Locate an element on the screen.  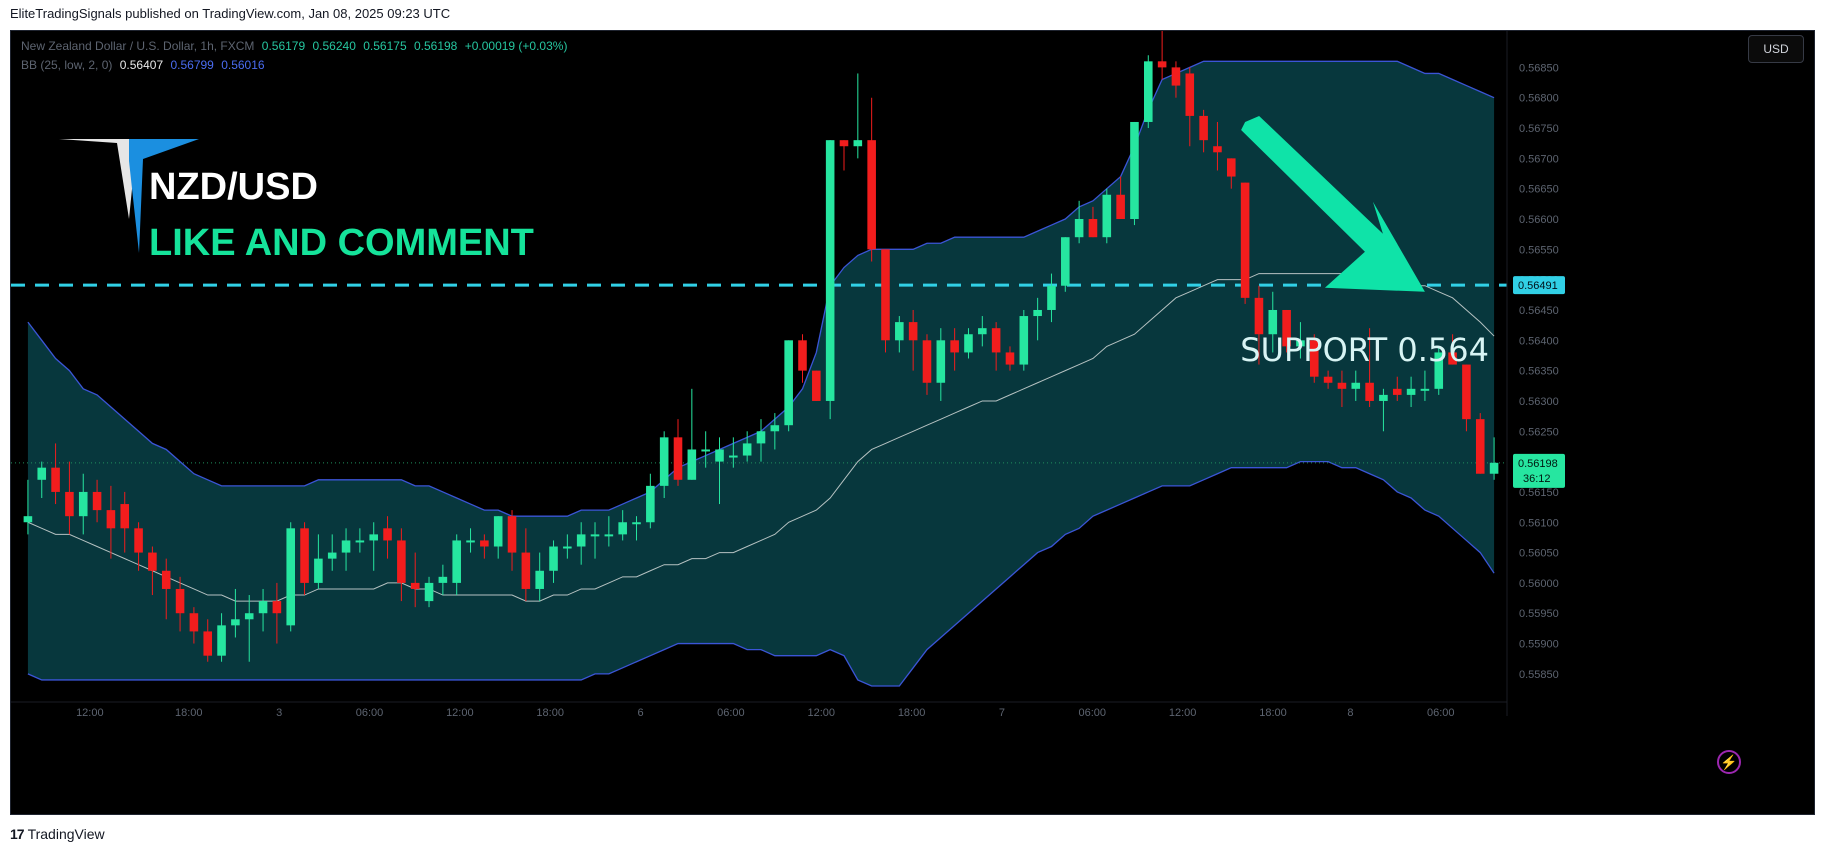
time-tick-label: 3 is located at coordinates (279, 713).